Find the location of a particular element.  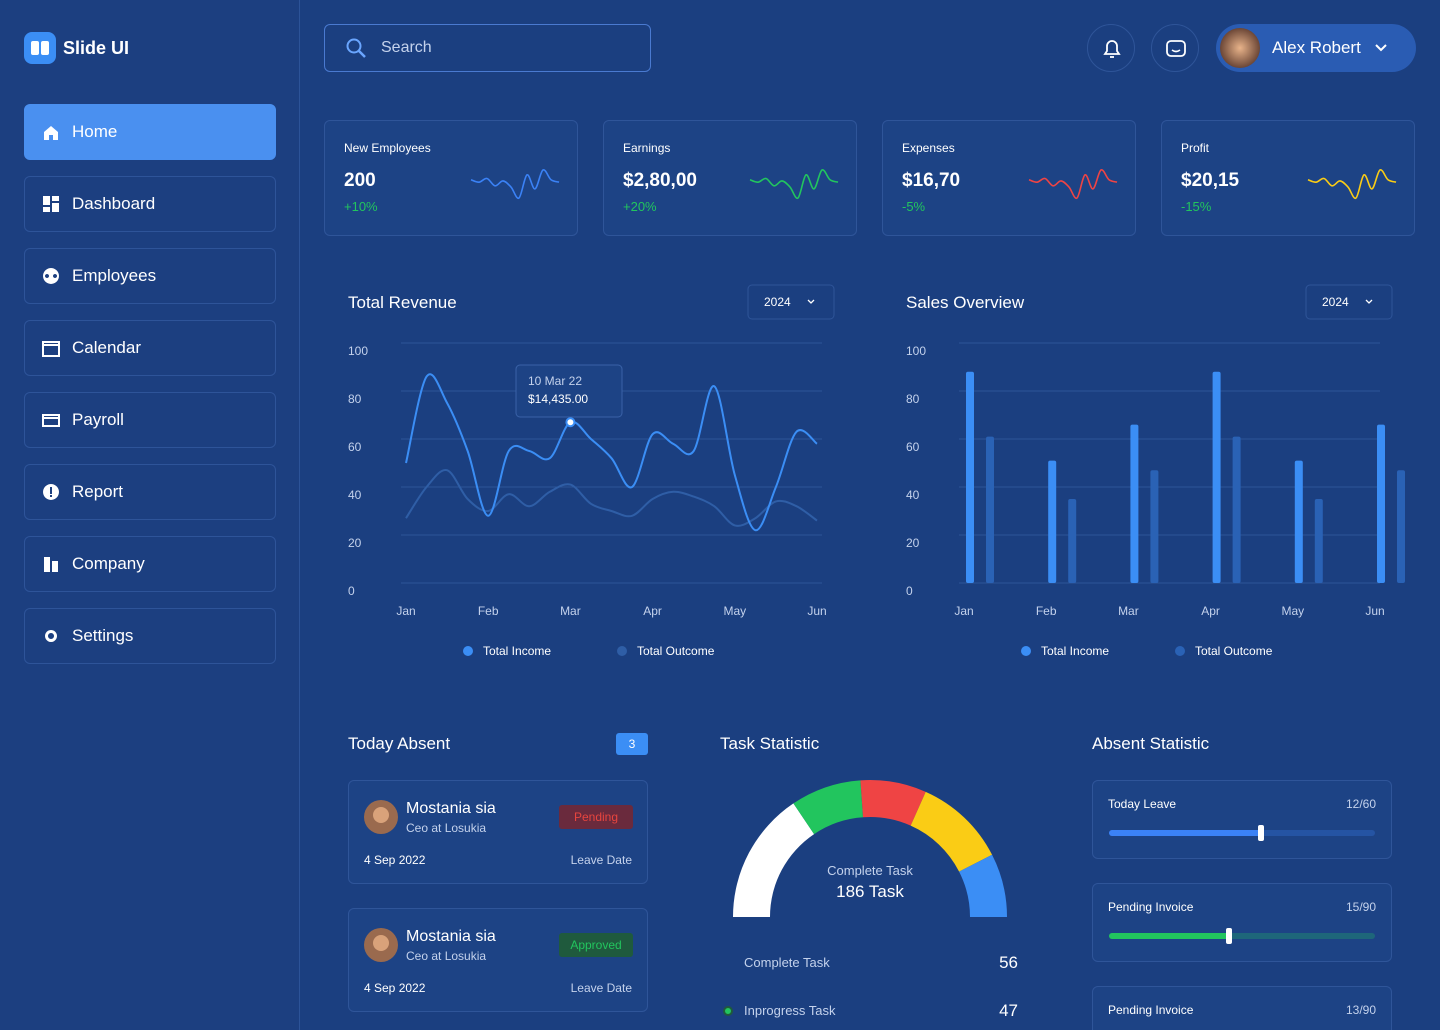

dropdown-box is located at coordinates (1349, 302).